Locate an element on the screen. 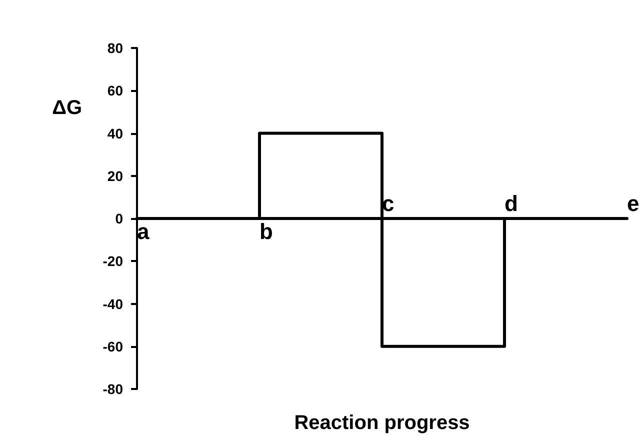 The image size is (641, 439). x-tick-label: c is located at coordinates (388, 203).